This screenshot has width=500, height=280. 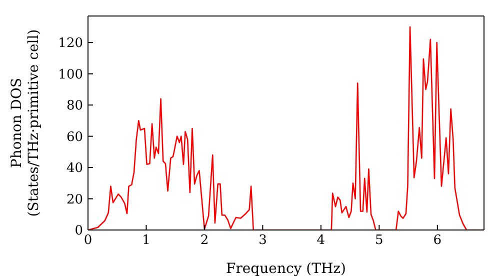 What do you see at coordinates (321, 240) in the screenshot?
I see `x-tick-label: 4` at bounding box center [321, 240].